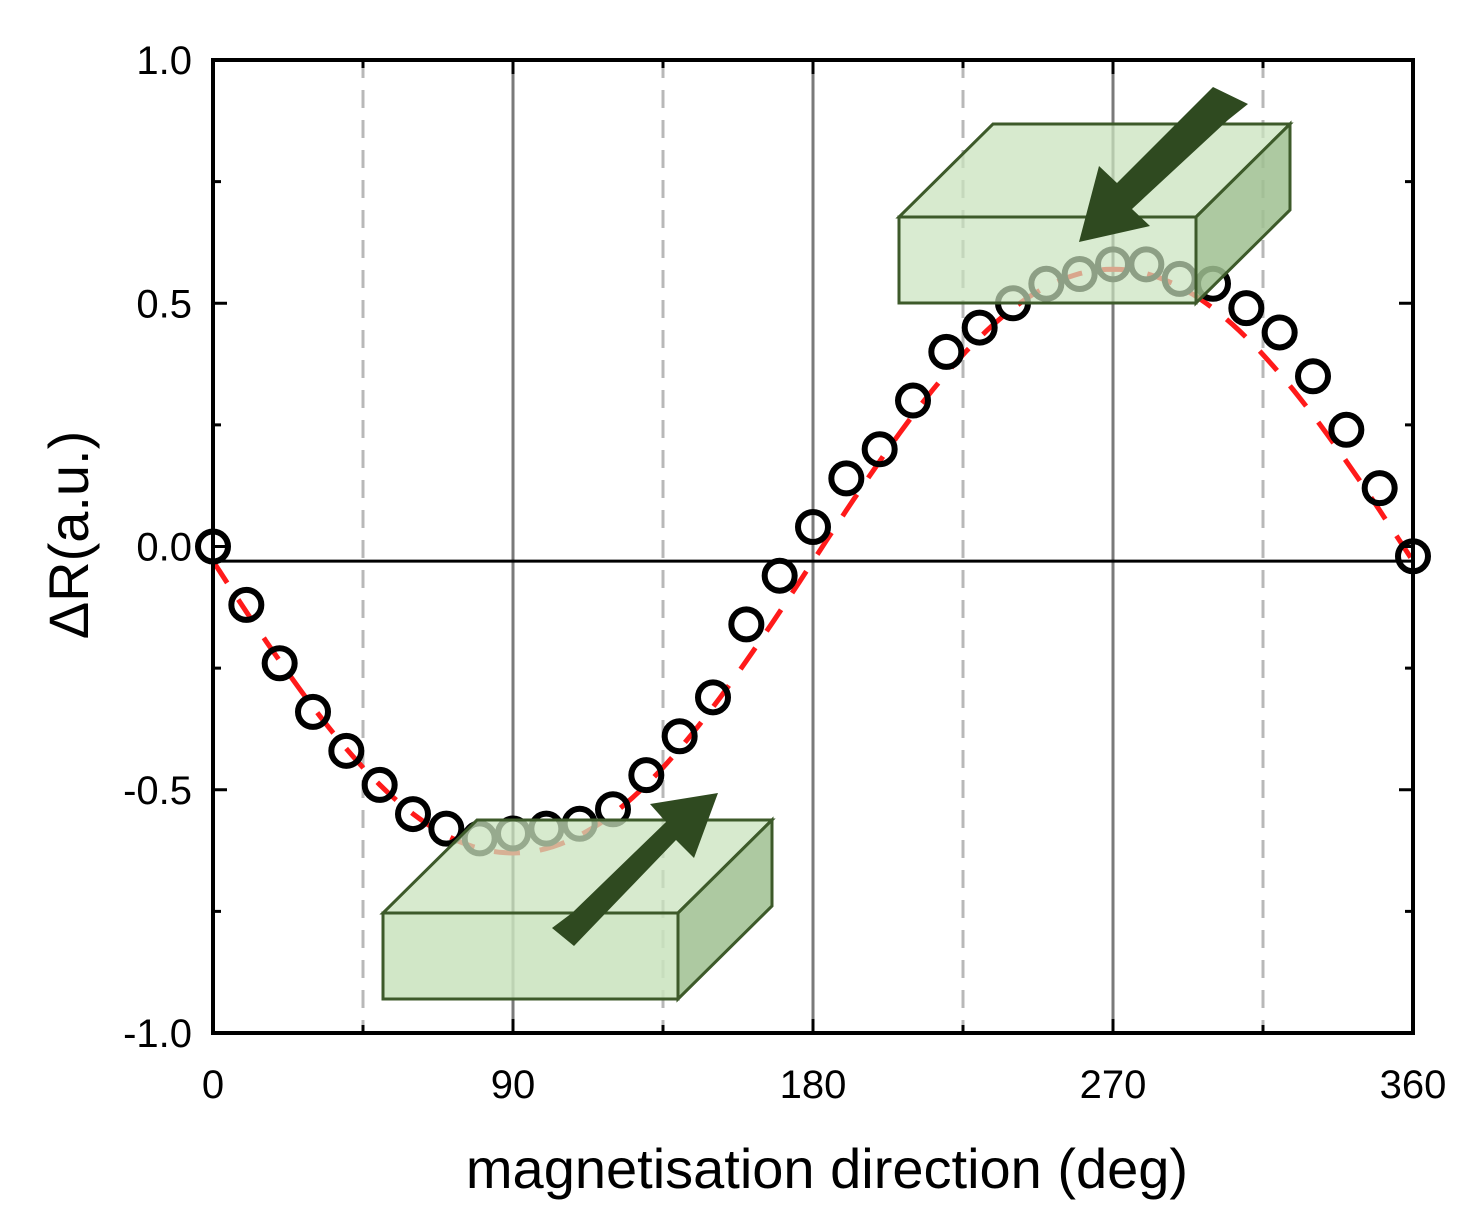 This screenshot has height=1226, width=1476. What do you see at coordinates (530, 956) in the screenshot?
I see `block-lower-front-face` at bounding box center [530, 956].